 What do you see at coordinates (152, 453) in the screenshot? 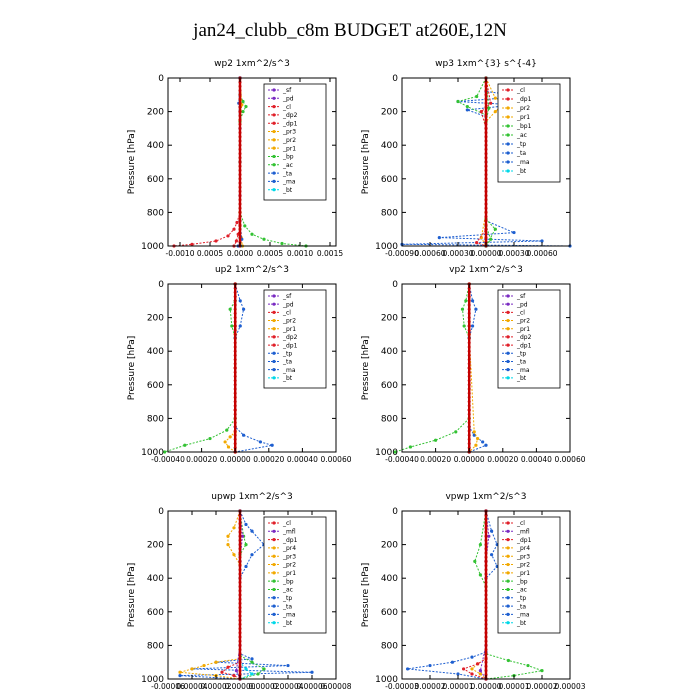
I see `y-tick-label: 1000` at bounding box center [152, 453].